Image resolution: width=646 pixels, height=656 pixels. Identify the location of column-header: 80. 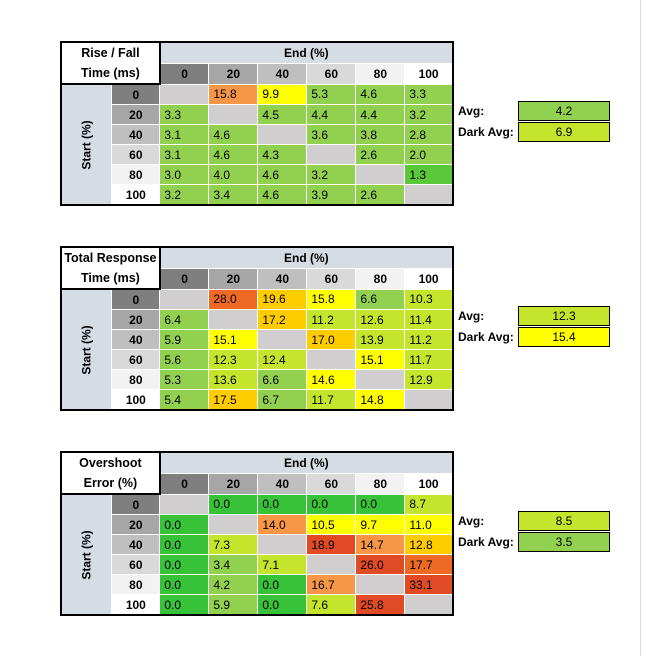
(380, 73).